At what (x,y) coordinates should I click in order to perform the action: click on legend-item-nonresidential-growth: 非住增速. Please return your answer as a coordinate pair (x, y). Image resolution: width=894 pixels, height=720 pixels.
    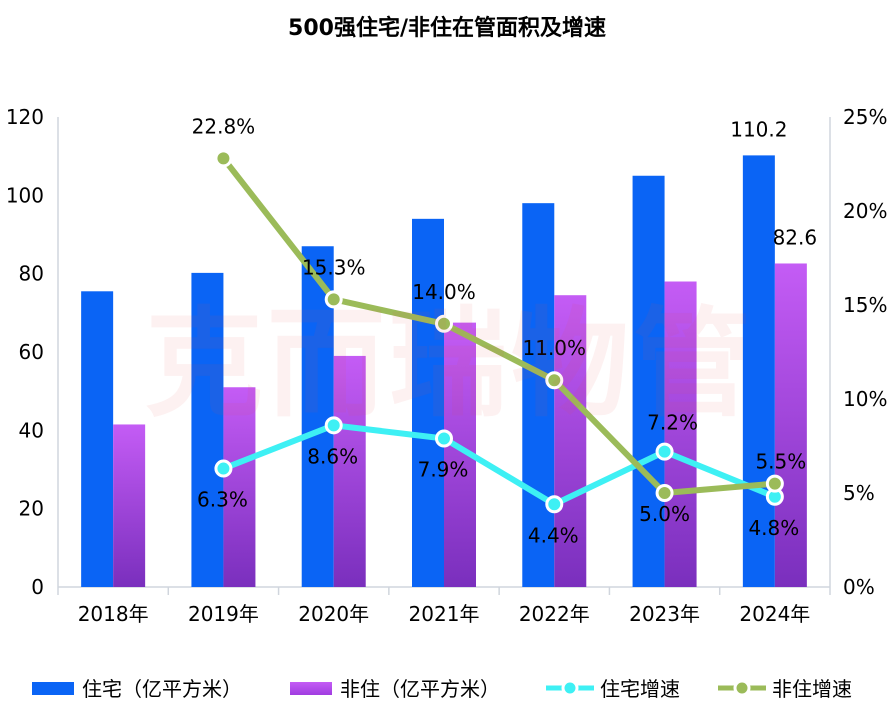
    Looking at the image, I should click on (785, 687).